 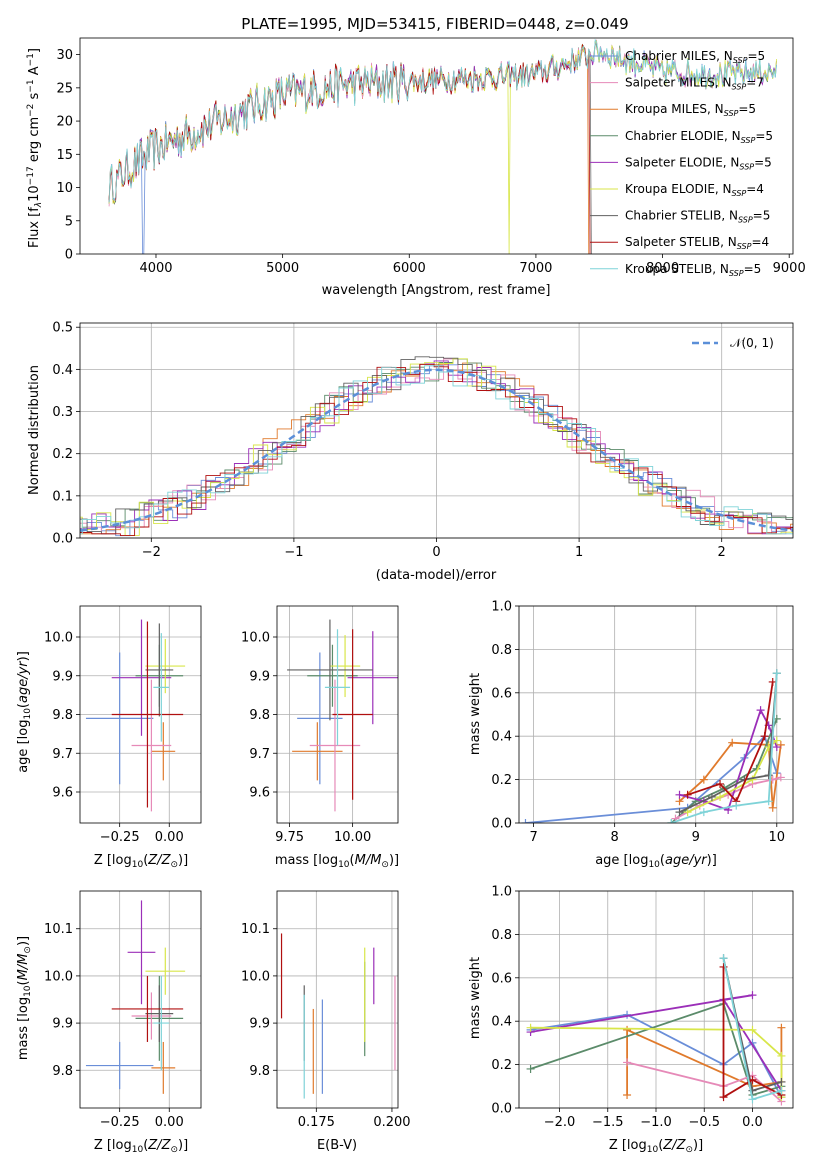 I want to click on residual-histograms, so click(x=436, y=446).